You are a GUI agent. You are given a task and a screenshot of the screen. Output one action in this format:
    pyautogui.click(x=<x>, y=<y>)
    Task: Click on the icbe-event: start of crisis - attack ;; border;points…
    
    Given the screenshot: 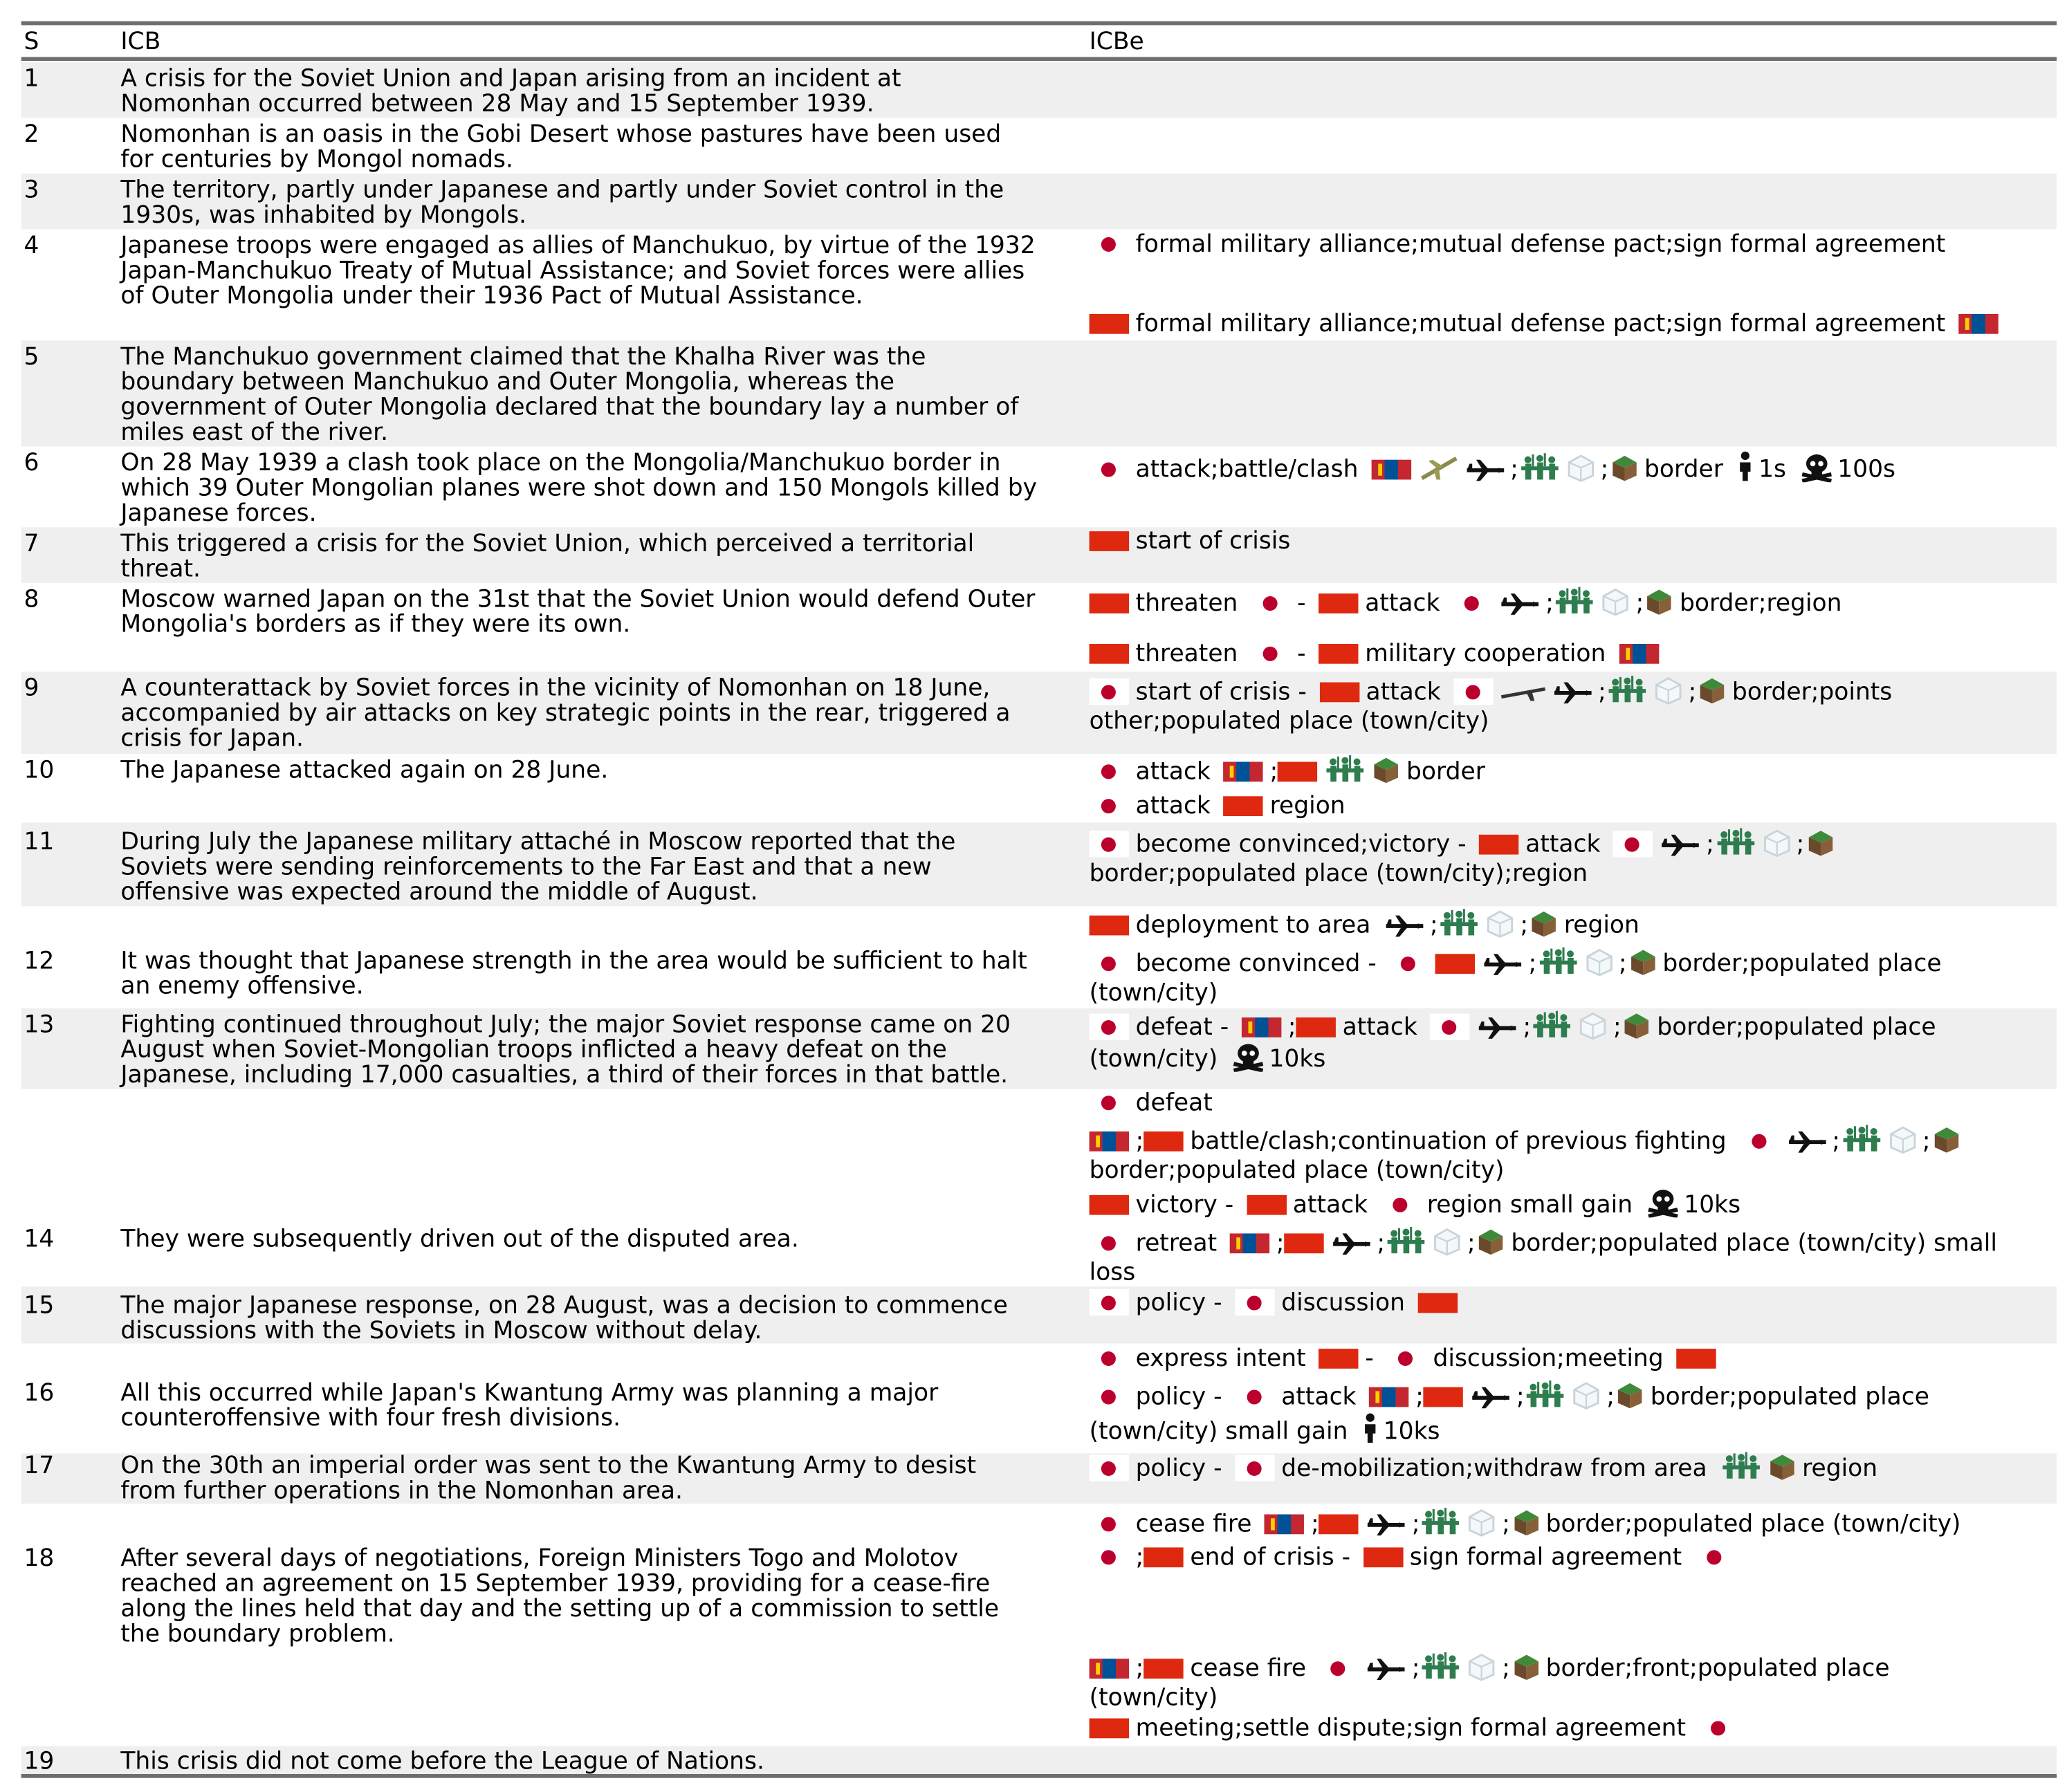 What is the action you would take?
    pyautogui.click(x=1493, y=706)
    